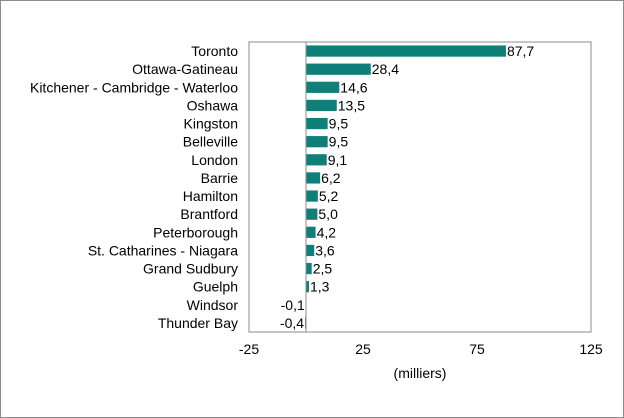 The image size is (624, 418). I want to click on category-label-15: Thunder Bay, so click(198, 323).